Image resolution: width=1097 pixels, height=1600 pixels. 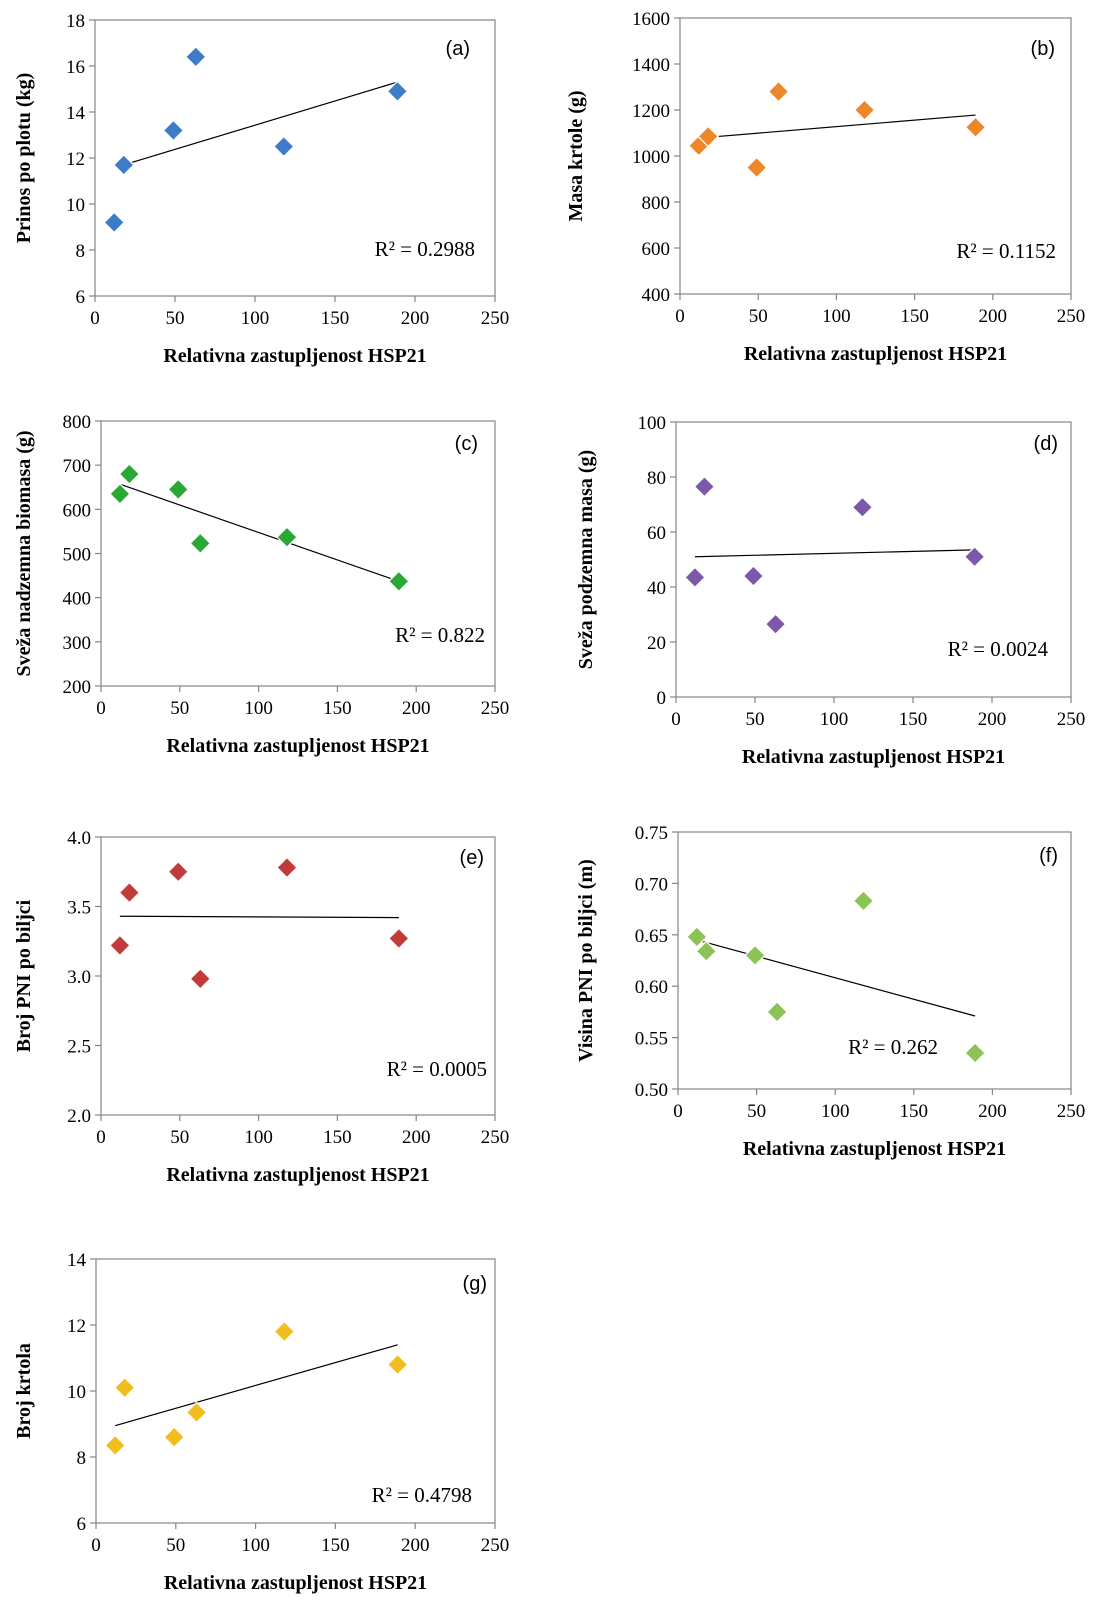 What do you see at coordinates (77, 510) in the screenshot?
I see `y-tick-label: 600` at bounding box center [77, 510].